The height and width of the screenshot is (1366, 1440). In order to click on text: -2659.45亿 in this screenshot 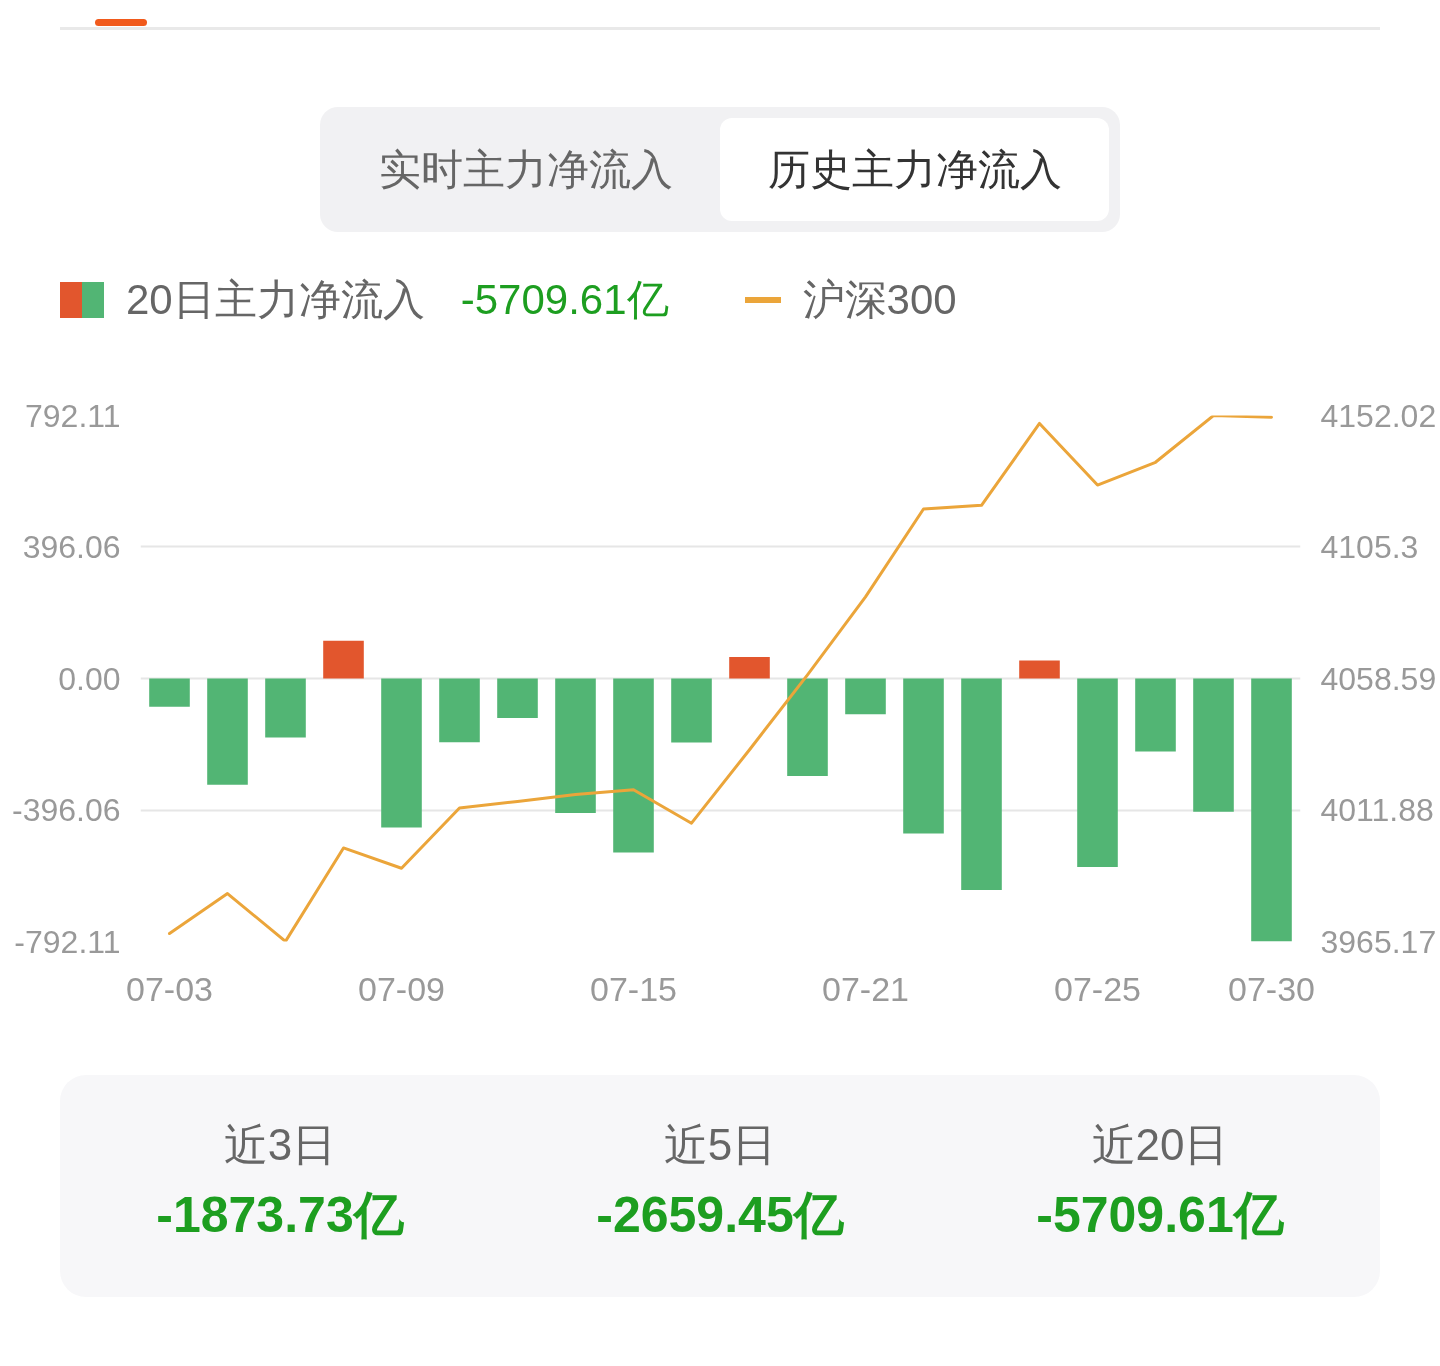, I will do `click(720, 1215)`.